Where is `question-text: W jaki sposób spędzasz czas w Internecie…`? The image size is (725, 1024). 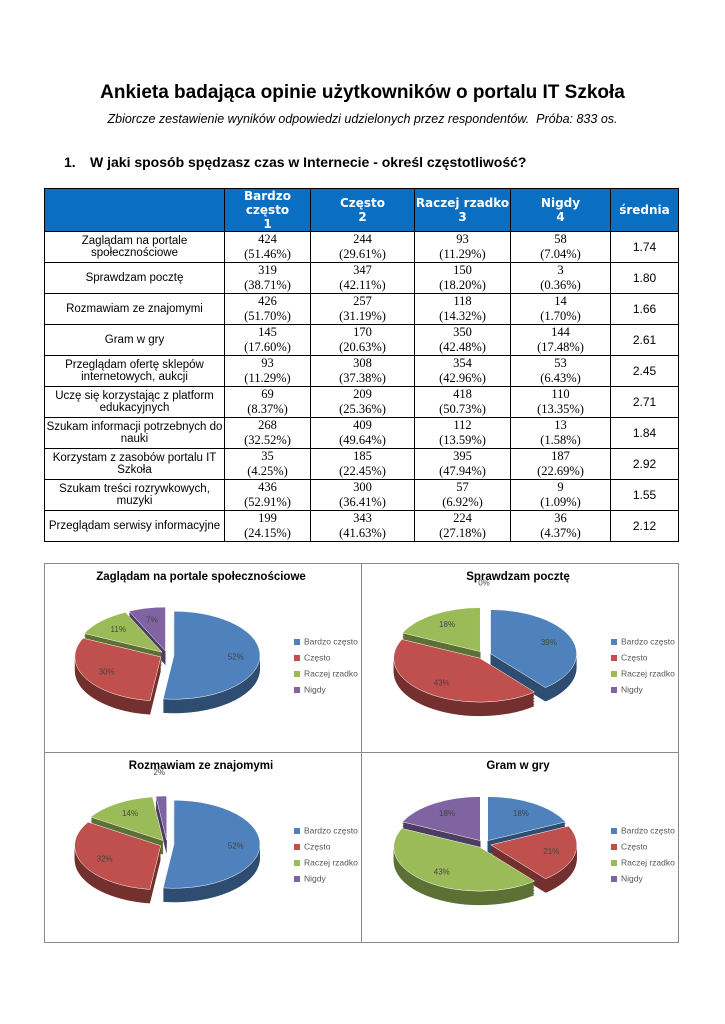
question-text: W jaki sposób spędzasz czas w Internecie… is located at coordinates (308, 162).